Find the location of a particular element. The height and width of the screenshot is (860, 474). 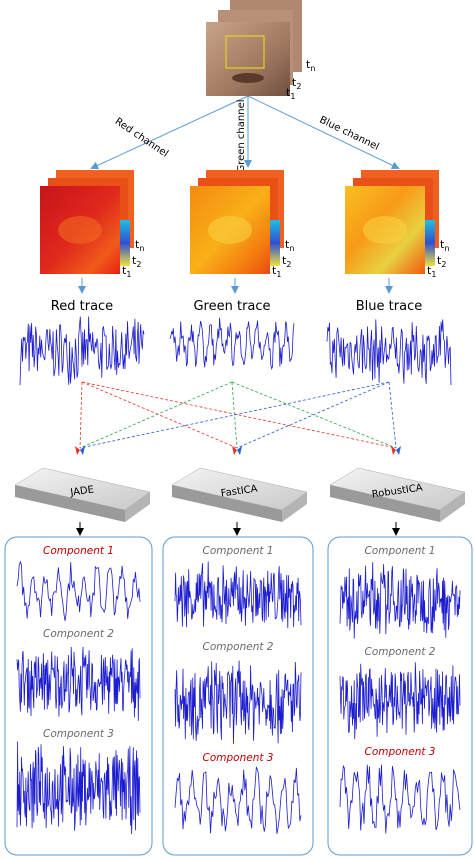

face-frame is located at coordinates (248, 59).